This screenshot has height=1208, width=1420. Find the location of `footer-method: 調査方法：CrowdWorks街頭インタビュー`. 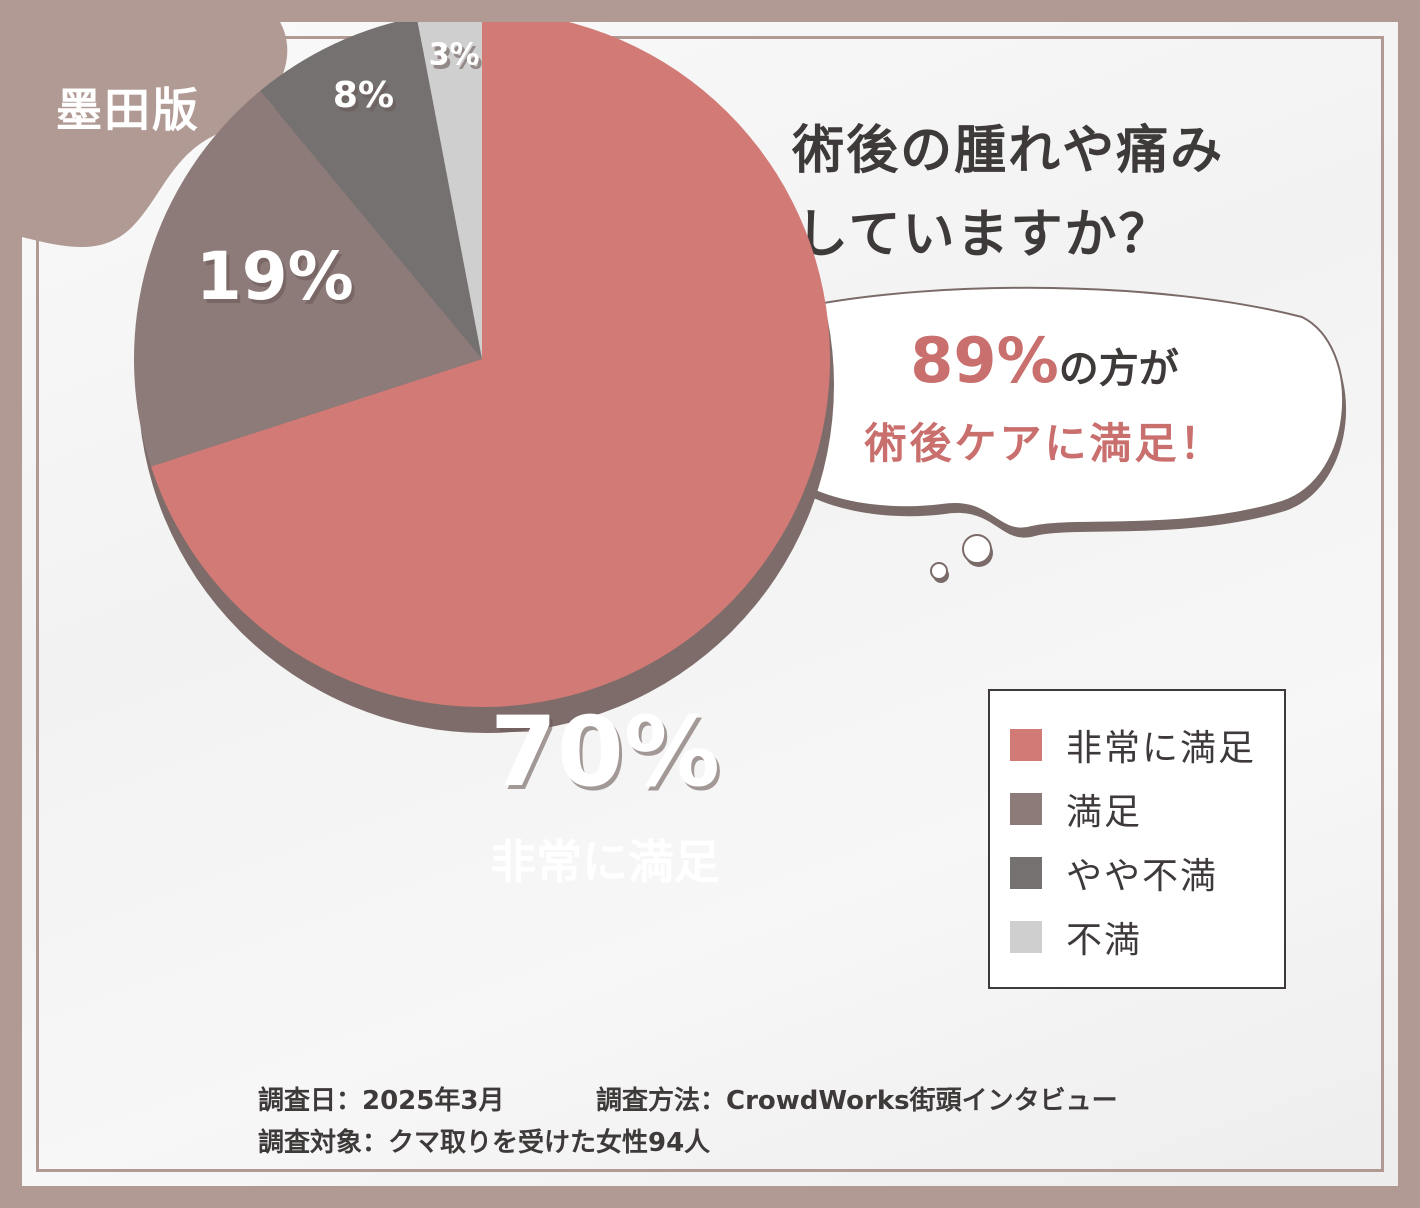

footer-method: 調査方法：CrowdWorks街頭インタビュー is located at coordinates (857, 1101).